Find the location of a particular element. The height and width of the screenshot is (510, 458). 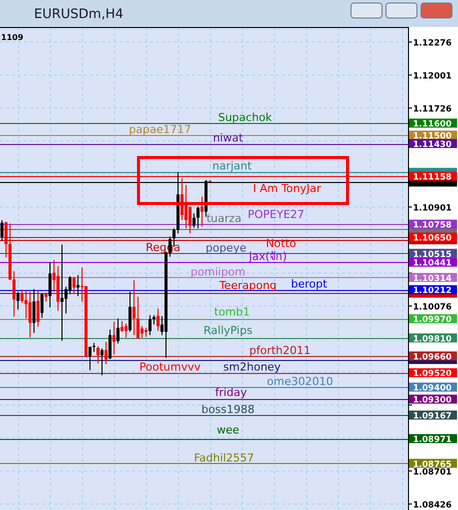

y-tick-label: 1.11726 is located at coordinates (432, 109).